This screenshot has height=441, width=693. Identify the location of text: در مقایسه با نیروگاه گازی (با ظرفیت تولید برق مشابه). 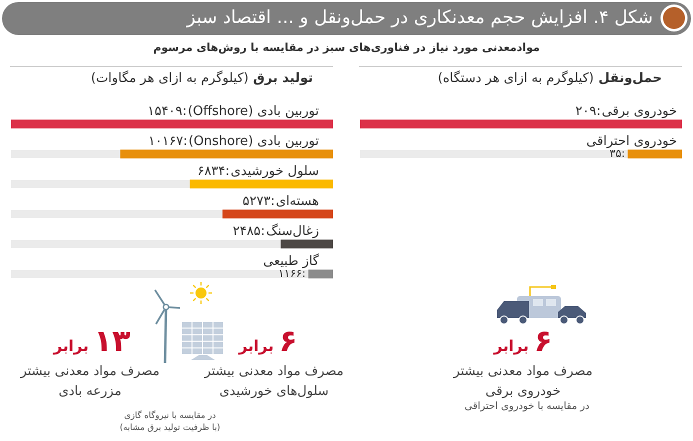
(170, 422).